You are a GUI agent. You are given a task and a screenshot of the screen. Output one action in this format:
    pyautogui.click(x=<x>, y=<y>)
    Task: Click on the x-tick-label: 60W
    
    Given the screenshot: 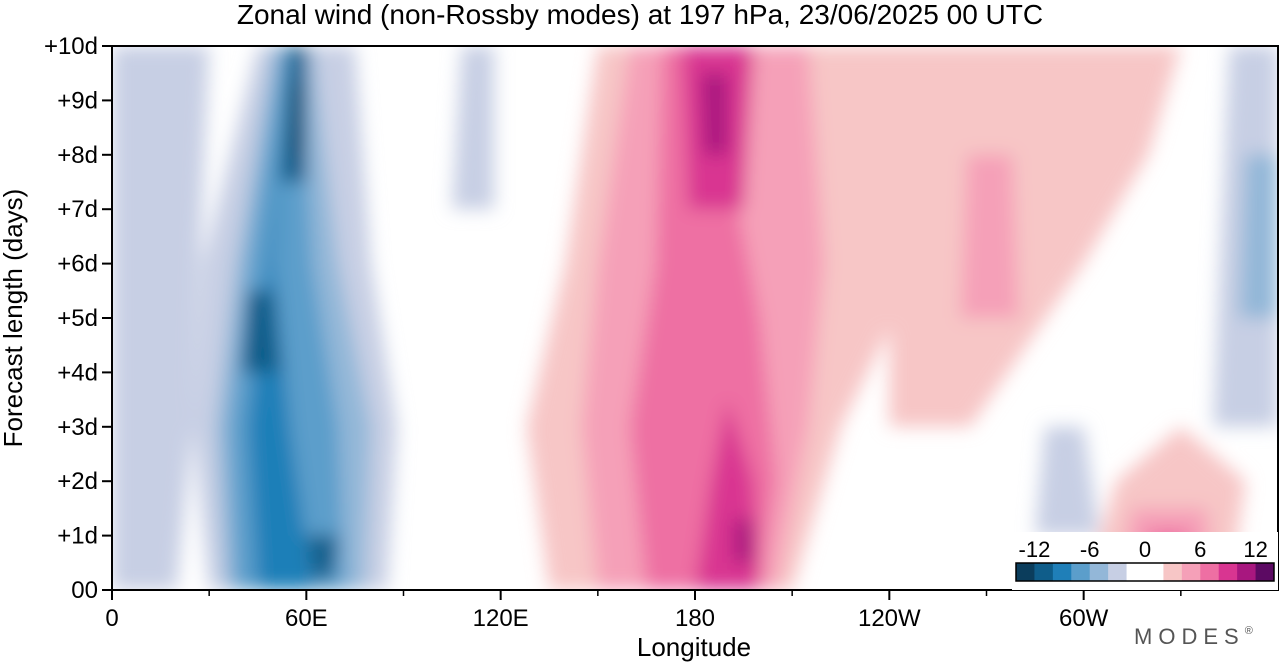 What is the action you would take?
    pyautogui.click(x=1084, y=618)
    